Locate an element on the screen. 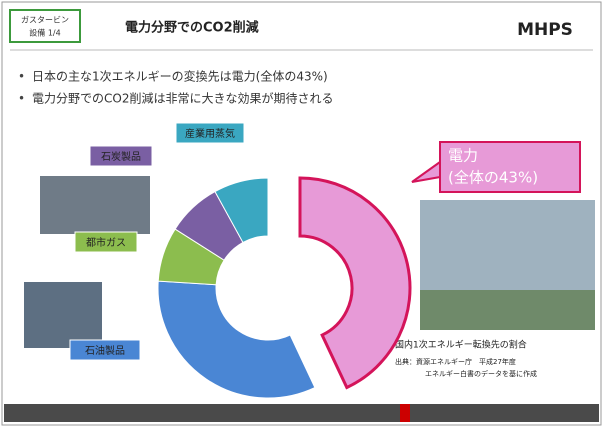 Image resolution: width=603 pixels, height=431 pixels. category-label: 石炭製品 is located at coordinates (121, 156).